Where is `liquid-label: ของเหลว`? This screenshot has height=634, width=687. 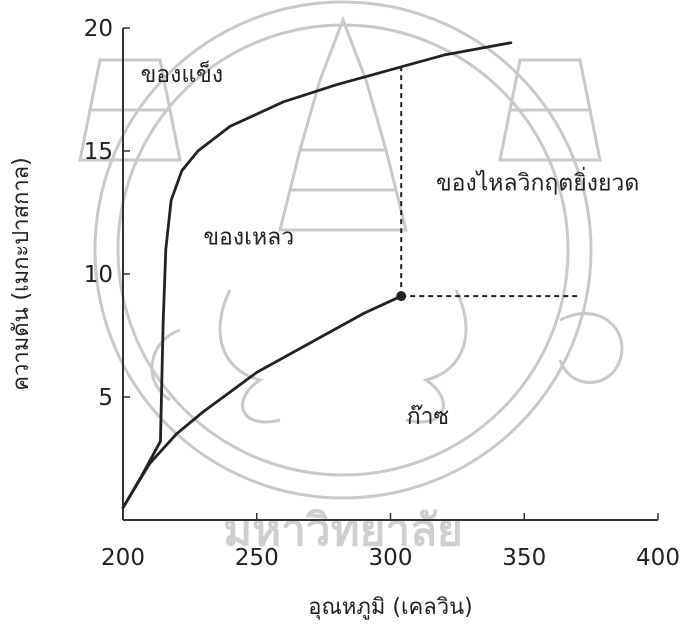
liquid-label: ของเหลว is located at coordinates (248, 237).